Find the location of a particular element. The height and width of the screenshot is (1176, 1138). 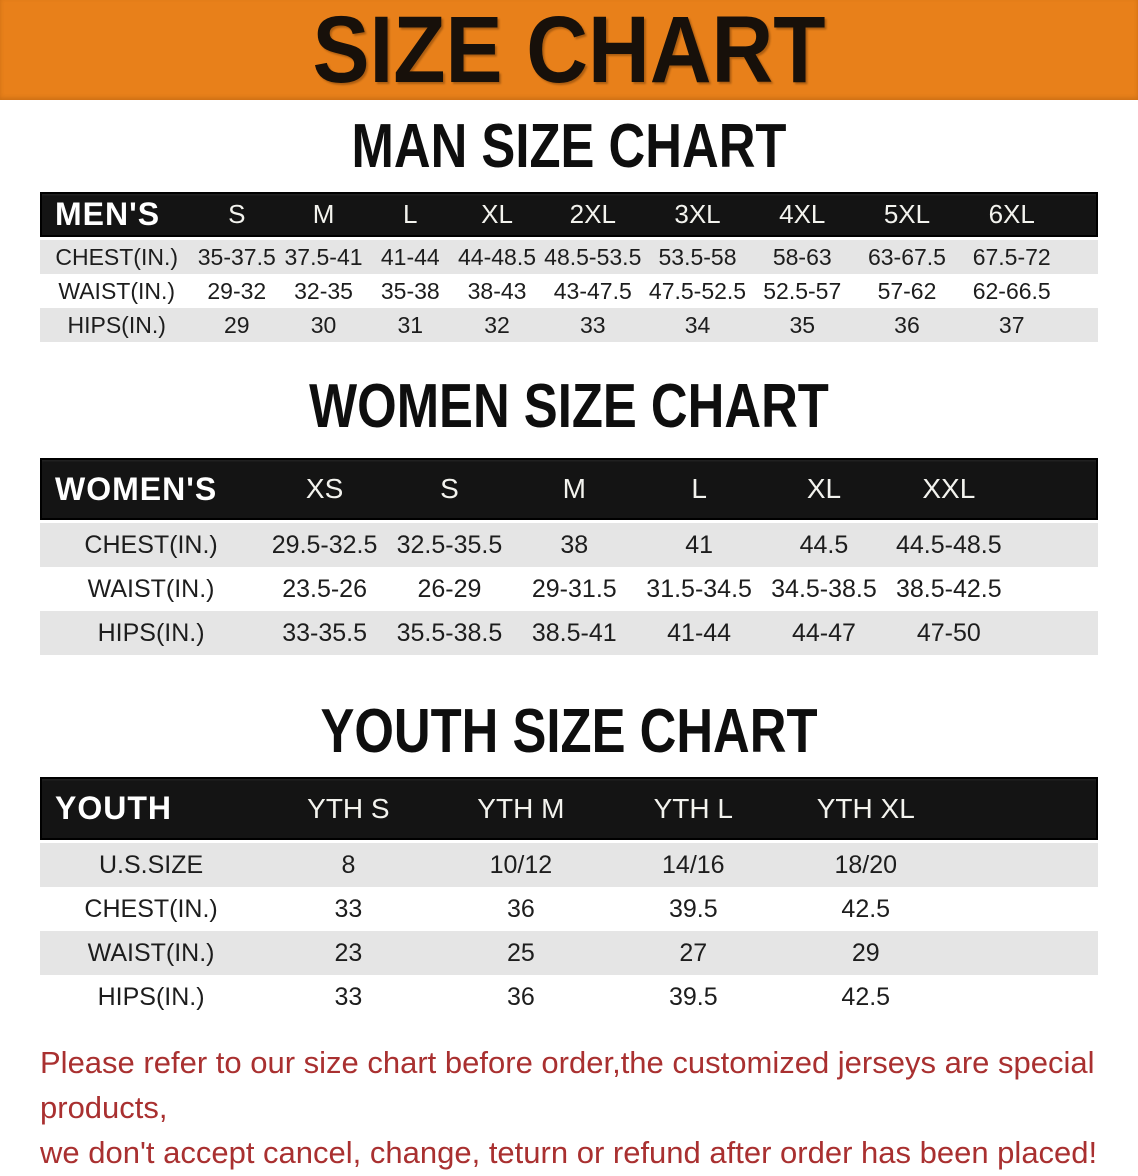

size-cell: 48.5-53.5 is located at coordinates (593, 256).